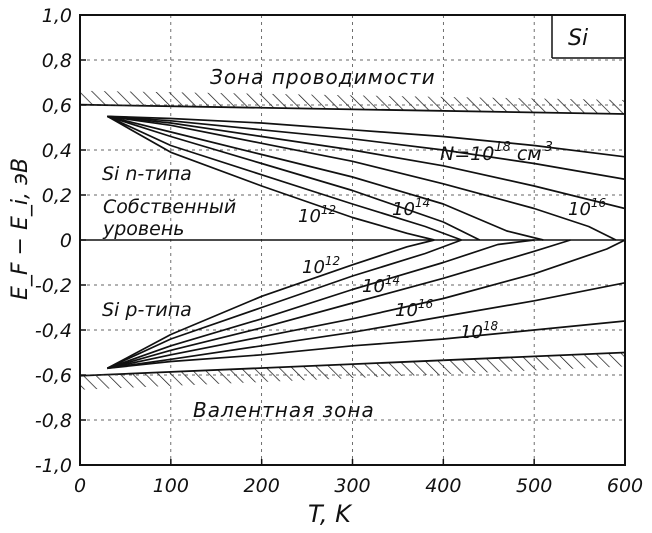  I want to click on y-tick-label: 0,8, so click(57, 61).